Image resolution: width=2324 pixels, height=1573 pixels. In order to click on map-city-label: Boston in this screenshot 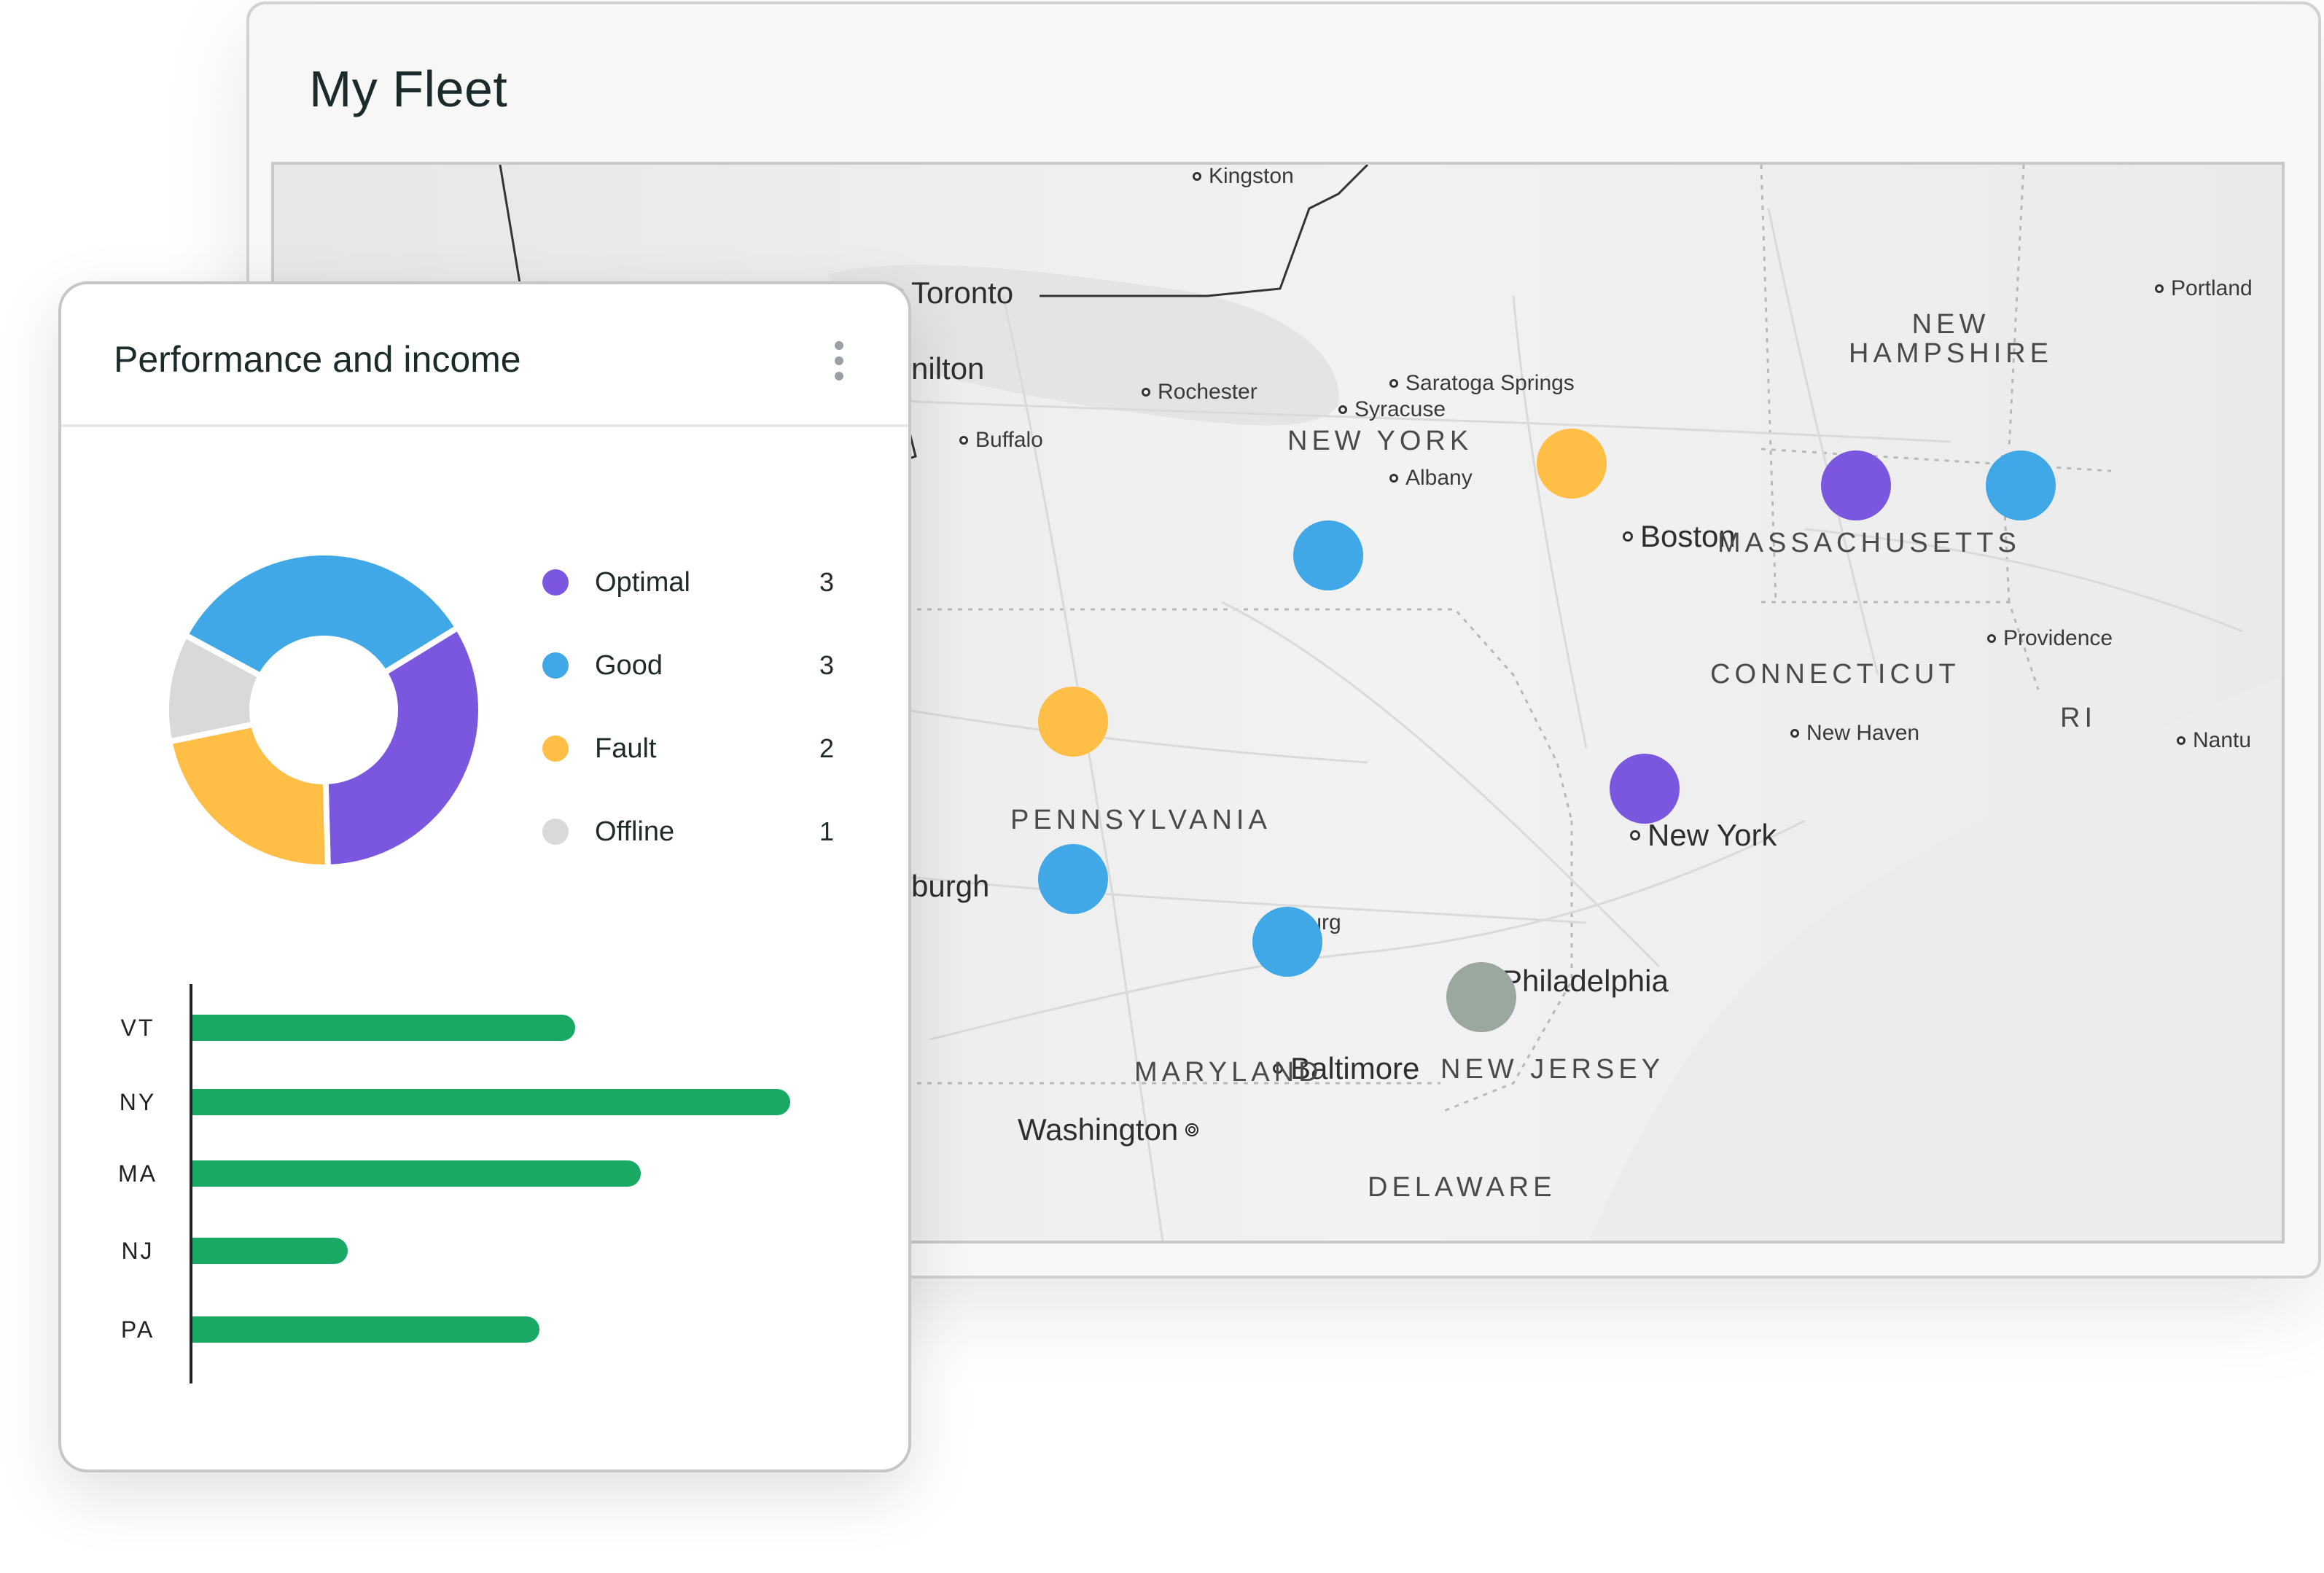, I will do `click(1679, 536)`.